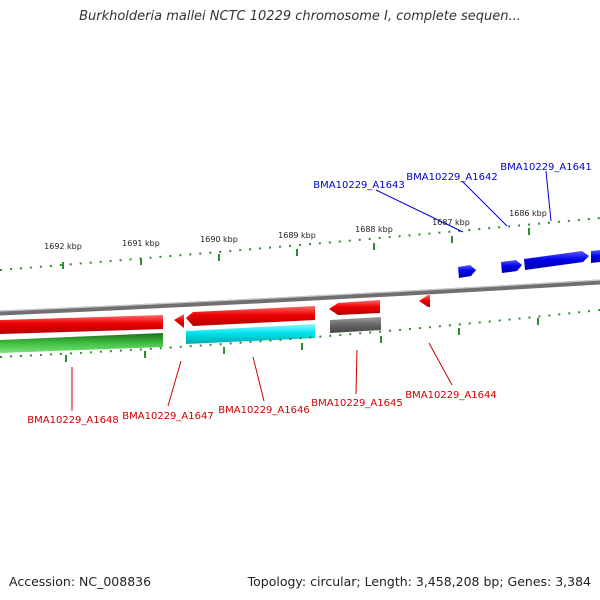  I want to click on gene-A1646-cyan, so click(250, 334).